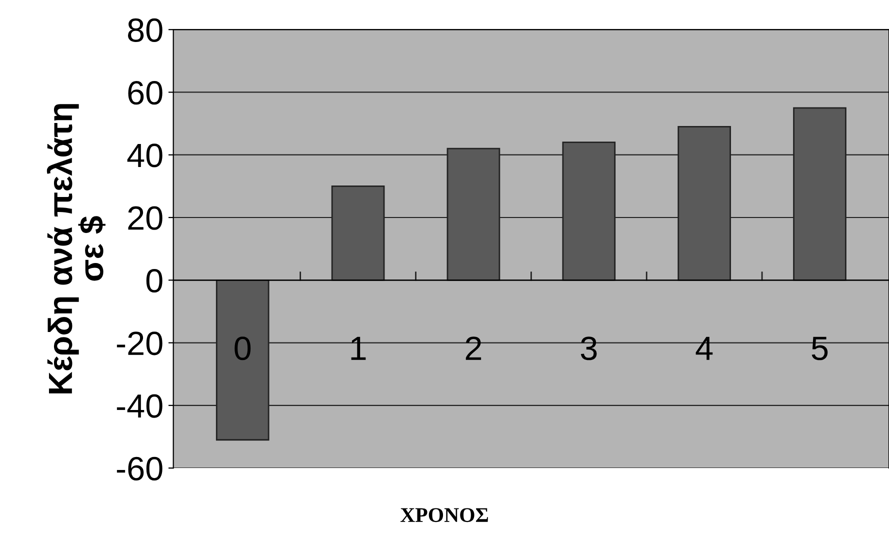  Describe the element at coordinates (154, 280) in the screenshot. I see `y-tick-label: 0` at that location.